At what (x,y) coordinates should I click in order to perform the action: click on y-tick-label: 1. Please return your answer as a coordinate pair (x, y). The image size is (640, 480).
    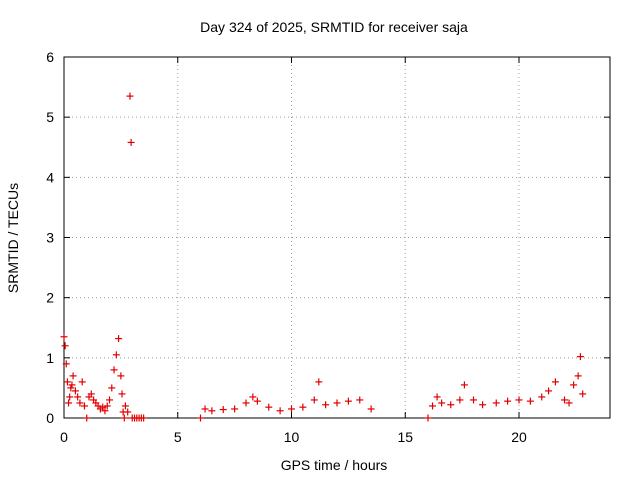
    Looking at the image, I should click on (50, 358).